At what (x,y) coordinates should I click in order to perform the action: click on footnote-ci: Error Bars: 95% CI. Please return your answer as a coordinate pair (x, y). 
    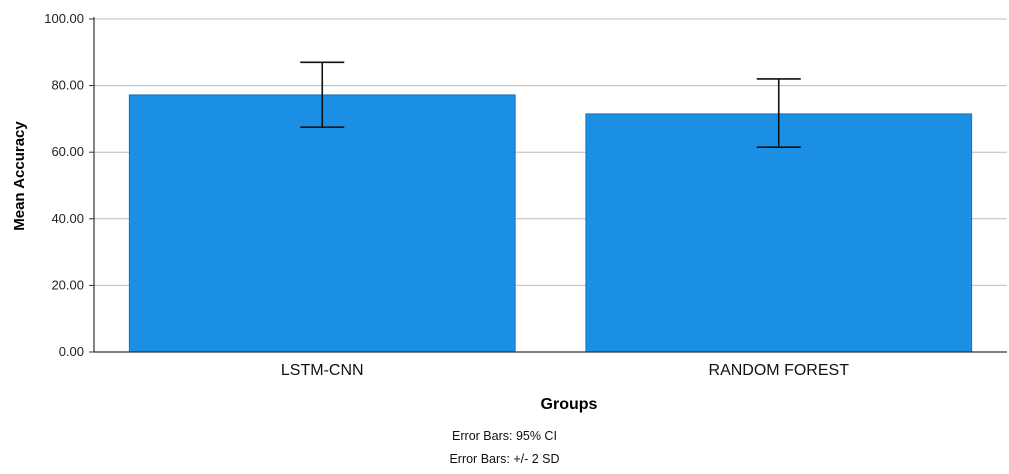
    Looking at the image, I should click on (504, 436).